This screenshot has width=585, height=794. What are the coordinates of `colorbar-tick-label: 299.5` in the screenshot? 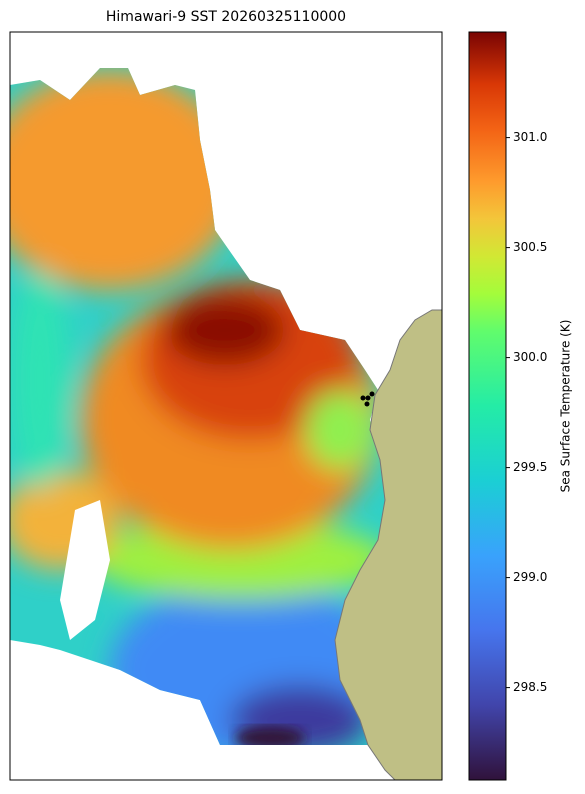 It's located at (530, 467).